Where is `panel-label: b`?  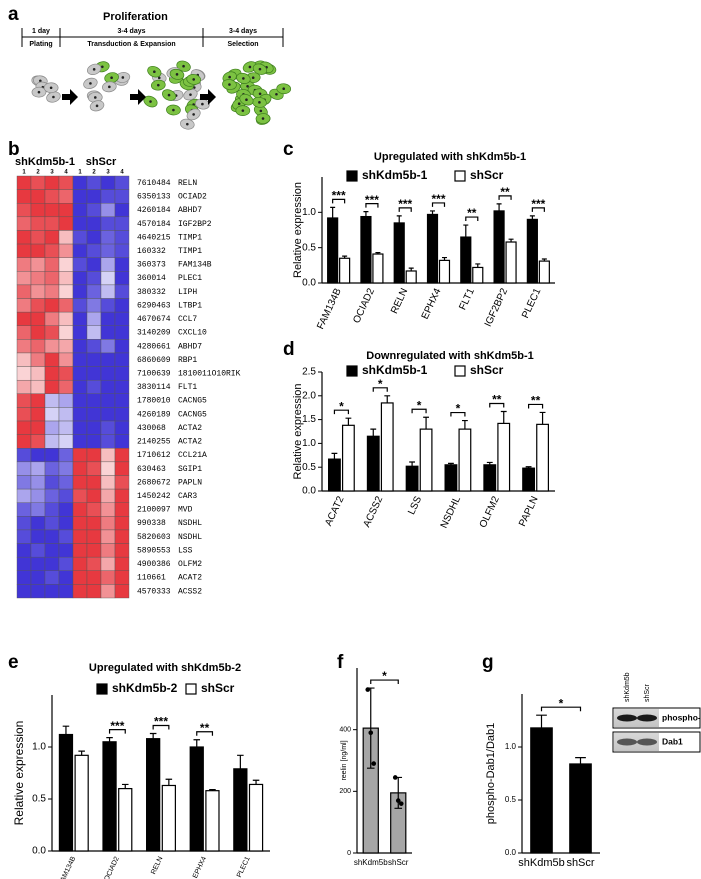 panel-label: b is located at coordinates (14, 149).